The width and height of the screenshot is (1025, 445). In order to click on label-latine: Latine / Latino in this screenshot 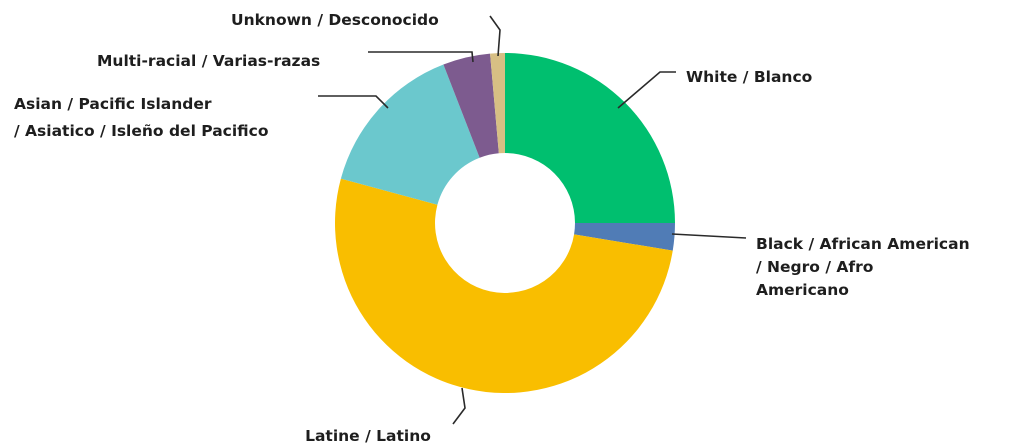, I will do `click(368, 436)`.